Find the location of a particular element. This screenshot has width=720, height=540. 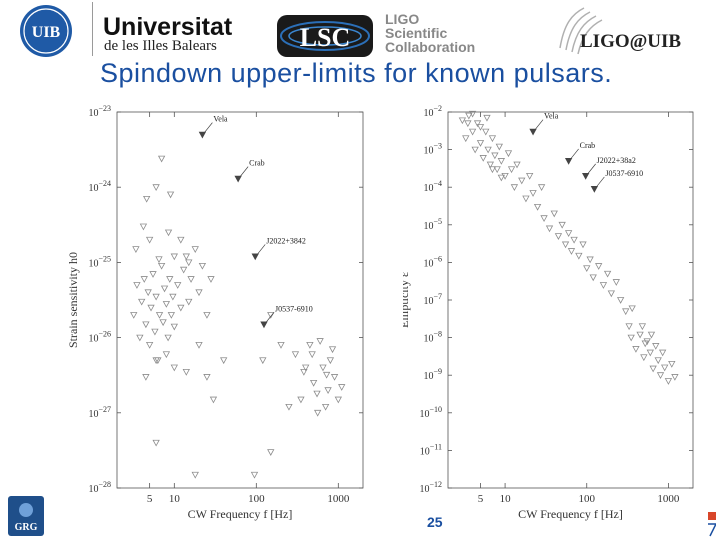

uib-seal-logo: UIB is located at coordinates (46, 31).